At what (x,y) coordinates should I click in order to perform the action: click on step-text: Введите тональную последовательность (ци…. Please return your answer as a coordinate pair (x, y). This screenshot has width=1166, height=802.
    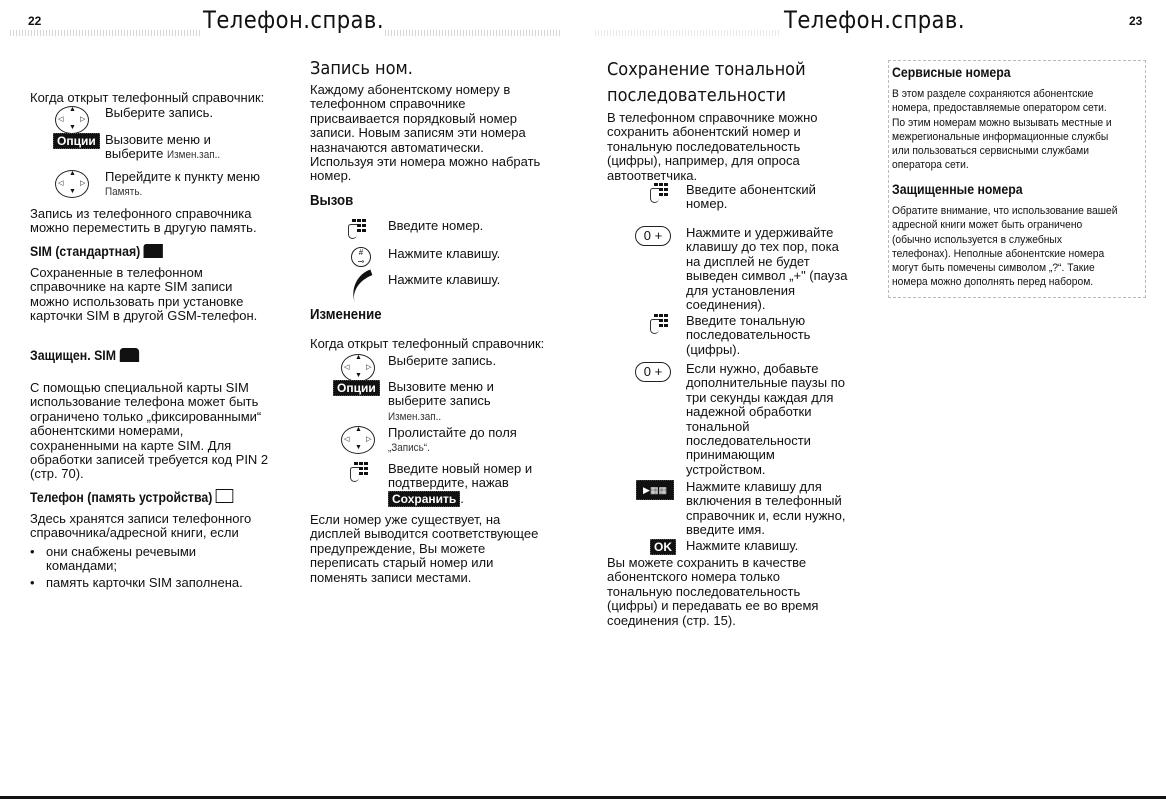
    Looking at the image, I should click on (748, 335).